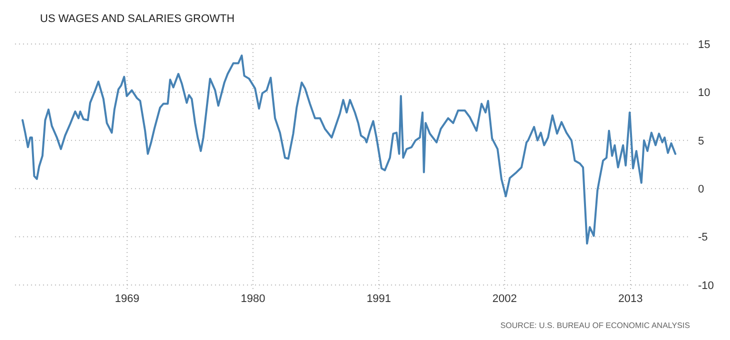 This screenshot has height=340, width=730. Describe the element at coordinates (706, 286) in the screenshot. I see `y-tick-label: -10` at that location.